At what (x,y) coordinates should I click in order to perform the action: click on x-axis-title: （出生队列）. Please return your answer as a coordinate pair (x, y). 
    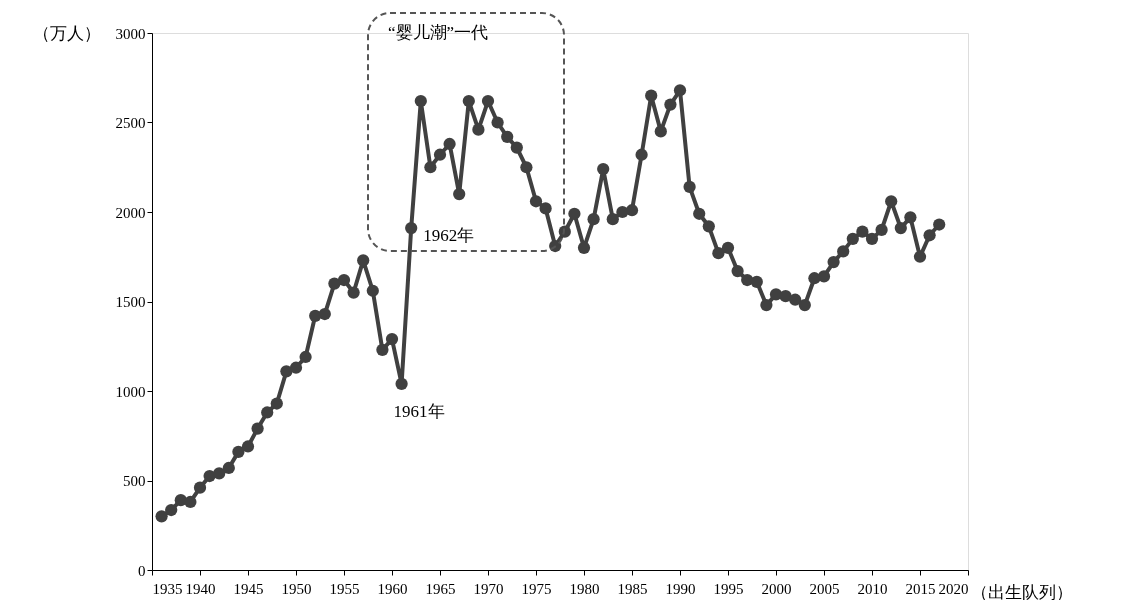
    Looking at the image, I should click on (1021, 591).